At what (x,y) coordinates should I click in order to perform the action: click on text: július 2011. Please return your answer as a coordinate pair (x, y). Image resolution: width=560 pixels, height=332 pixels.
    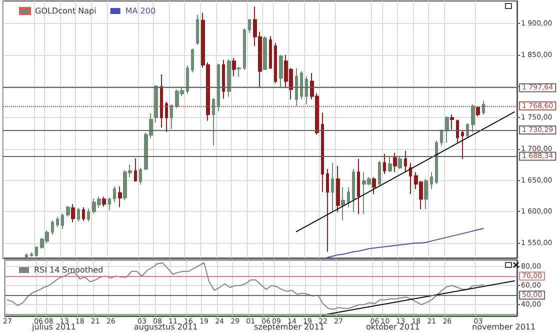
    Looking at the image, I should click on (53, 327).